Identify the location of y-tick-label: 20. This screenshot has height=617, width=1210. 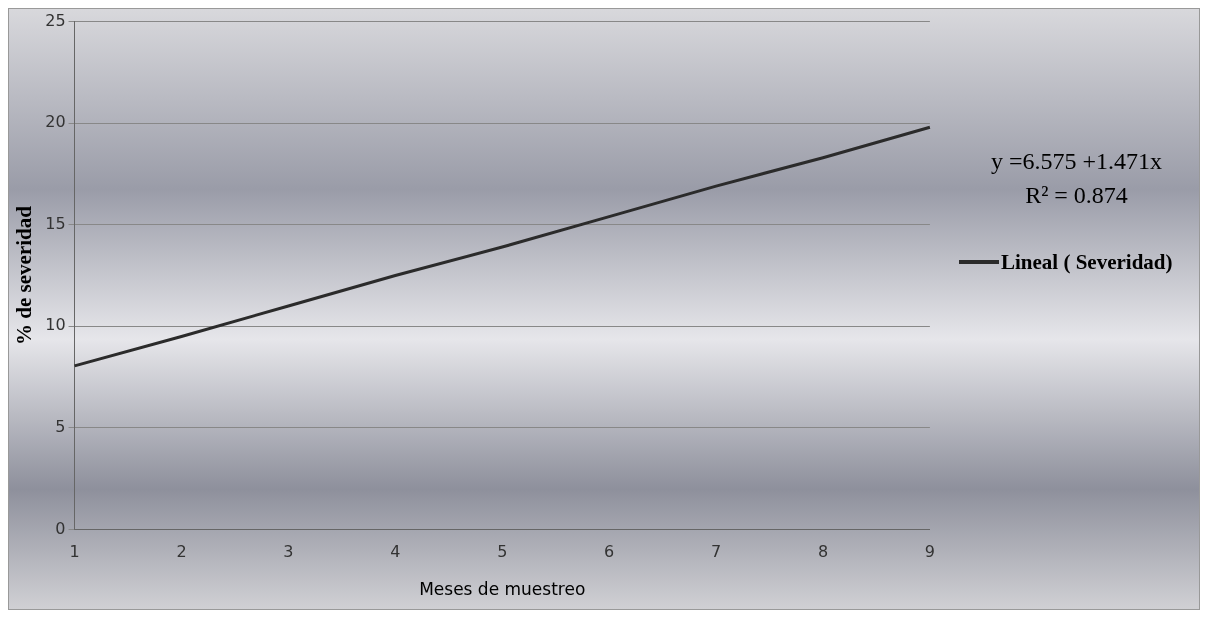
(55, 122).